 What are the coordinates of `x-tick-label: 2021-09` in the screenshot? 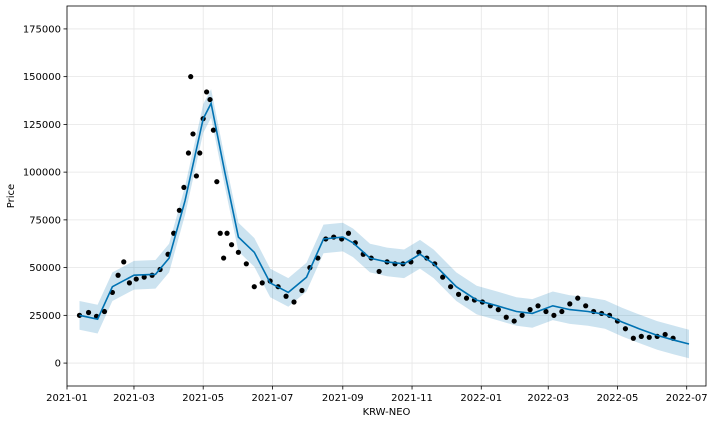 It's located at (343, 398).